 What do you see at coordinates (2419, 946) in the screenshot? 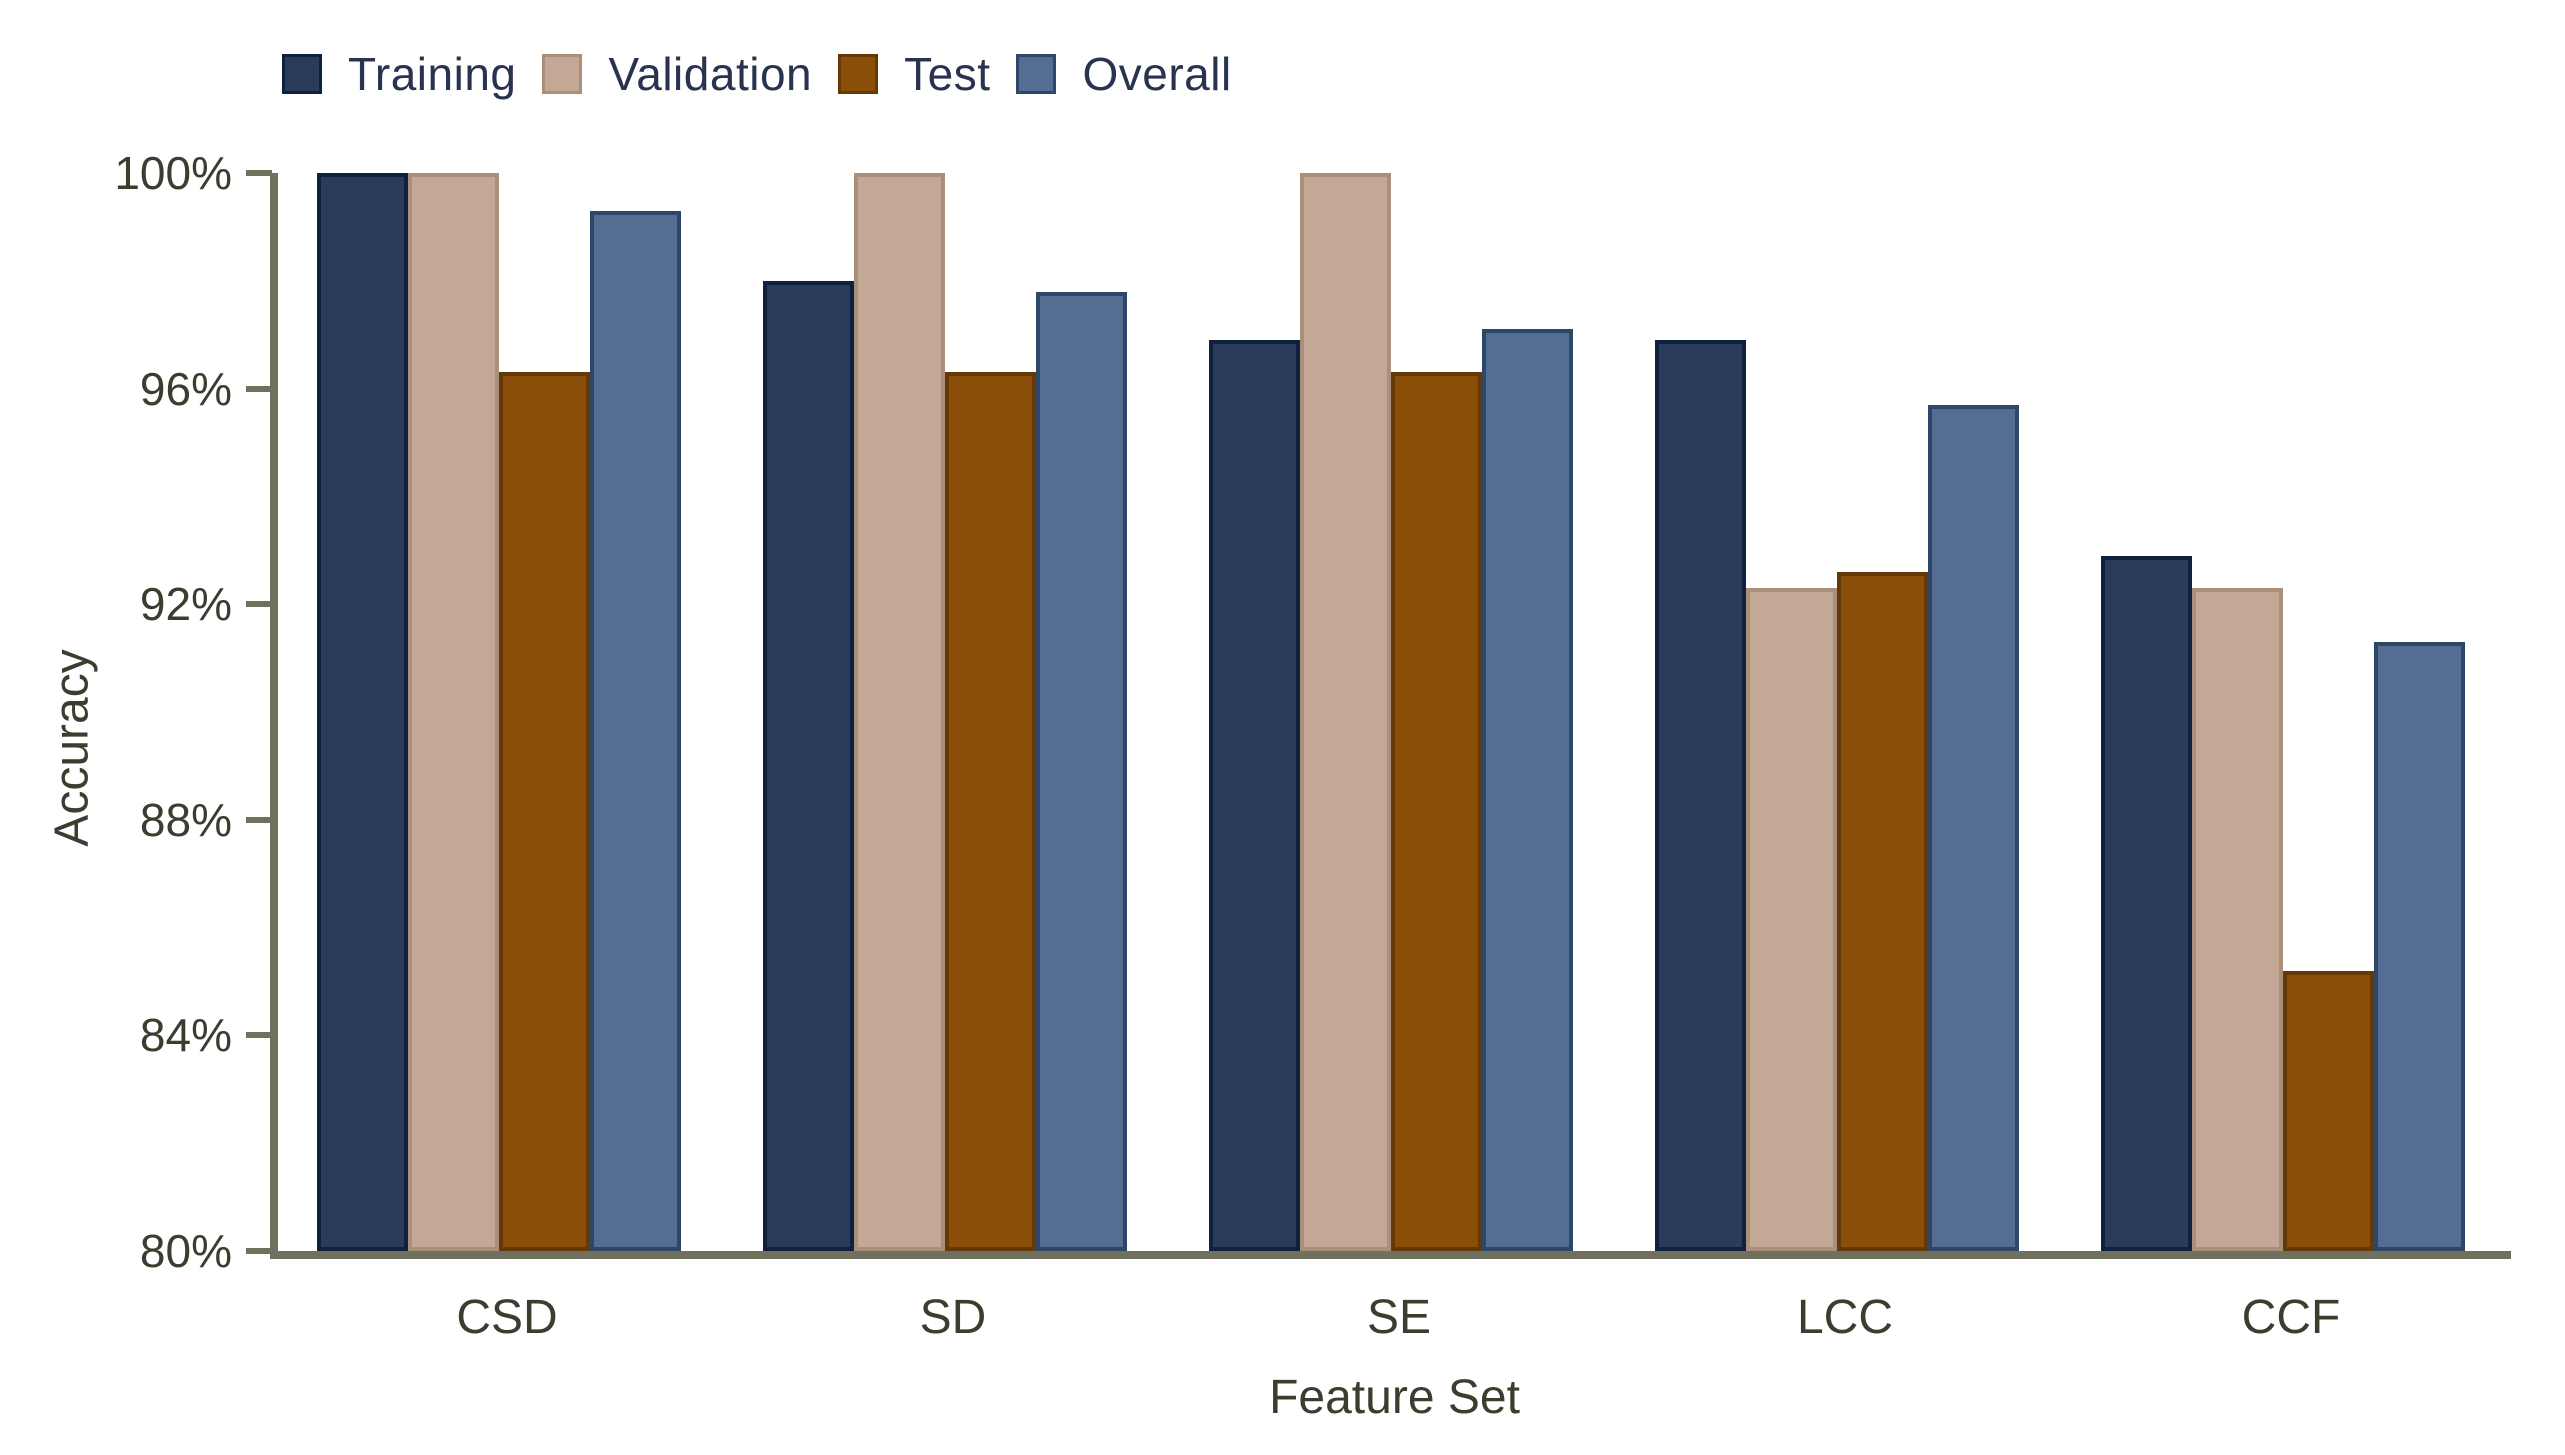
I see `bar-ccf-overall` at bounding box center [2419, 946].